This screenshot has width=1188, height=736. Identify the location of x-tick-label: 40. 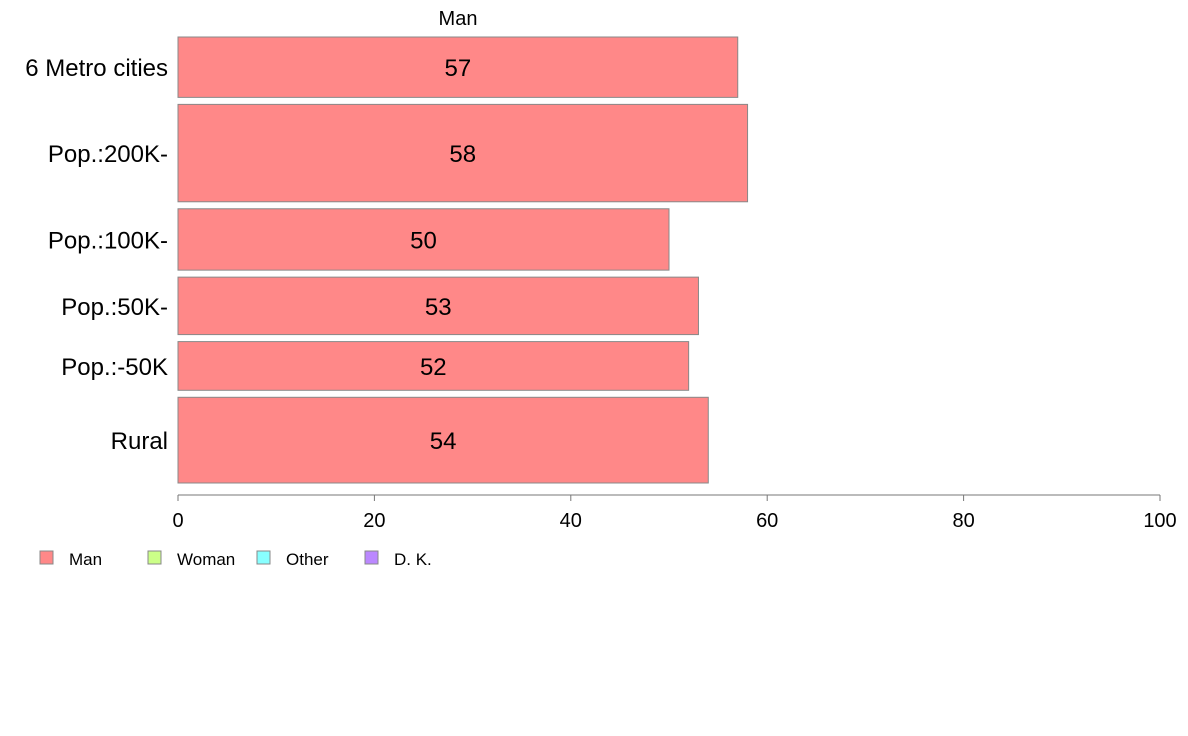
(571, 521).